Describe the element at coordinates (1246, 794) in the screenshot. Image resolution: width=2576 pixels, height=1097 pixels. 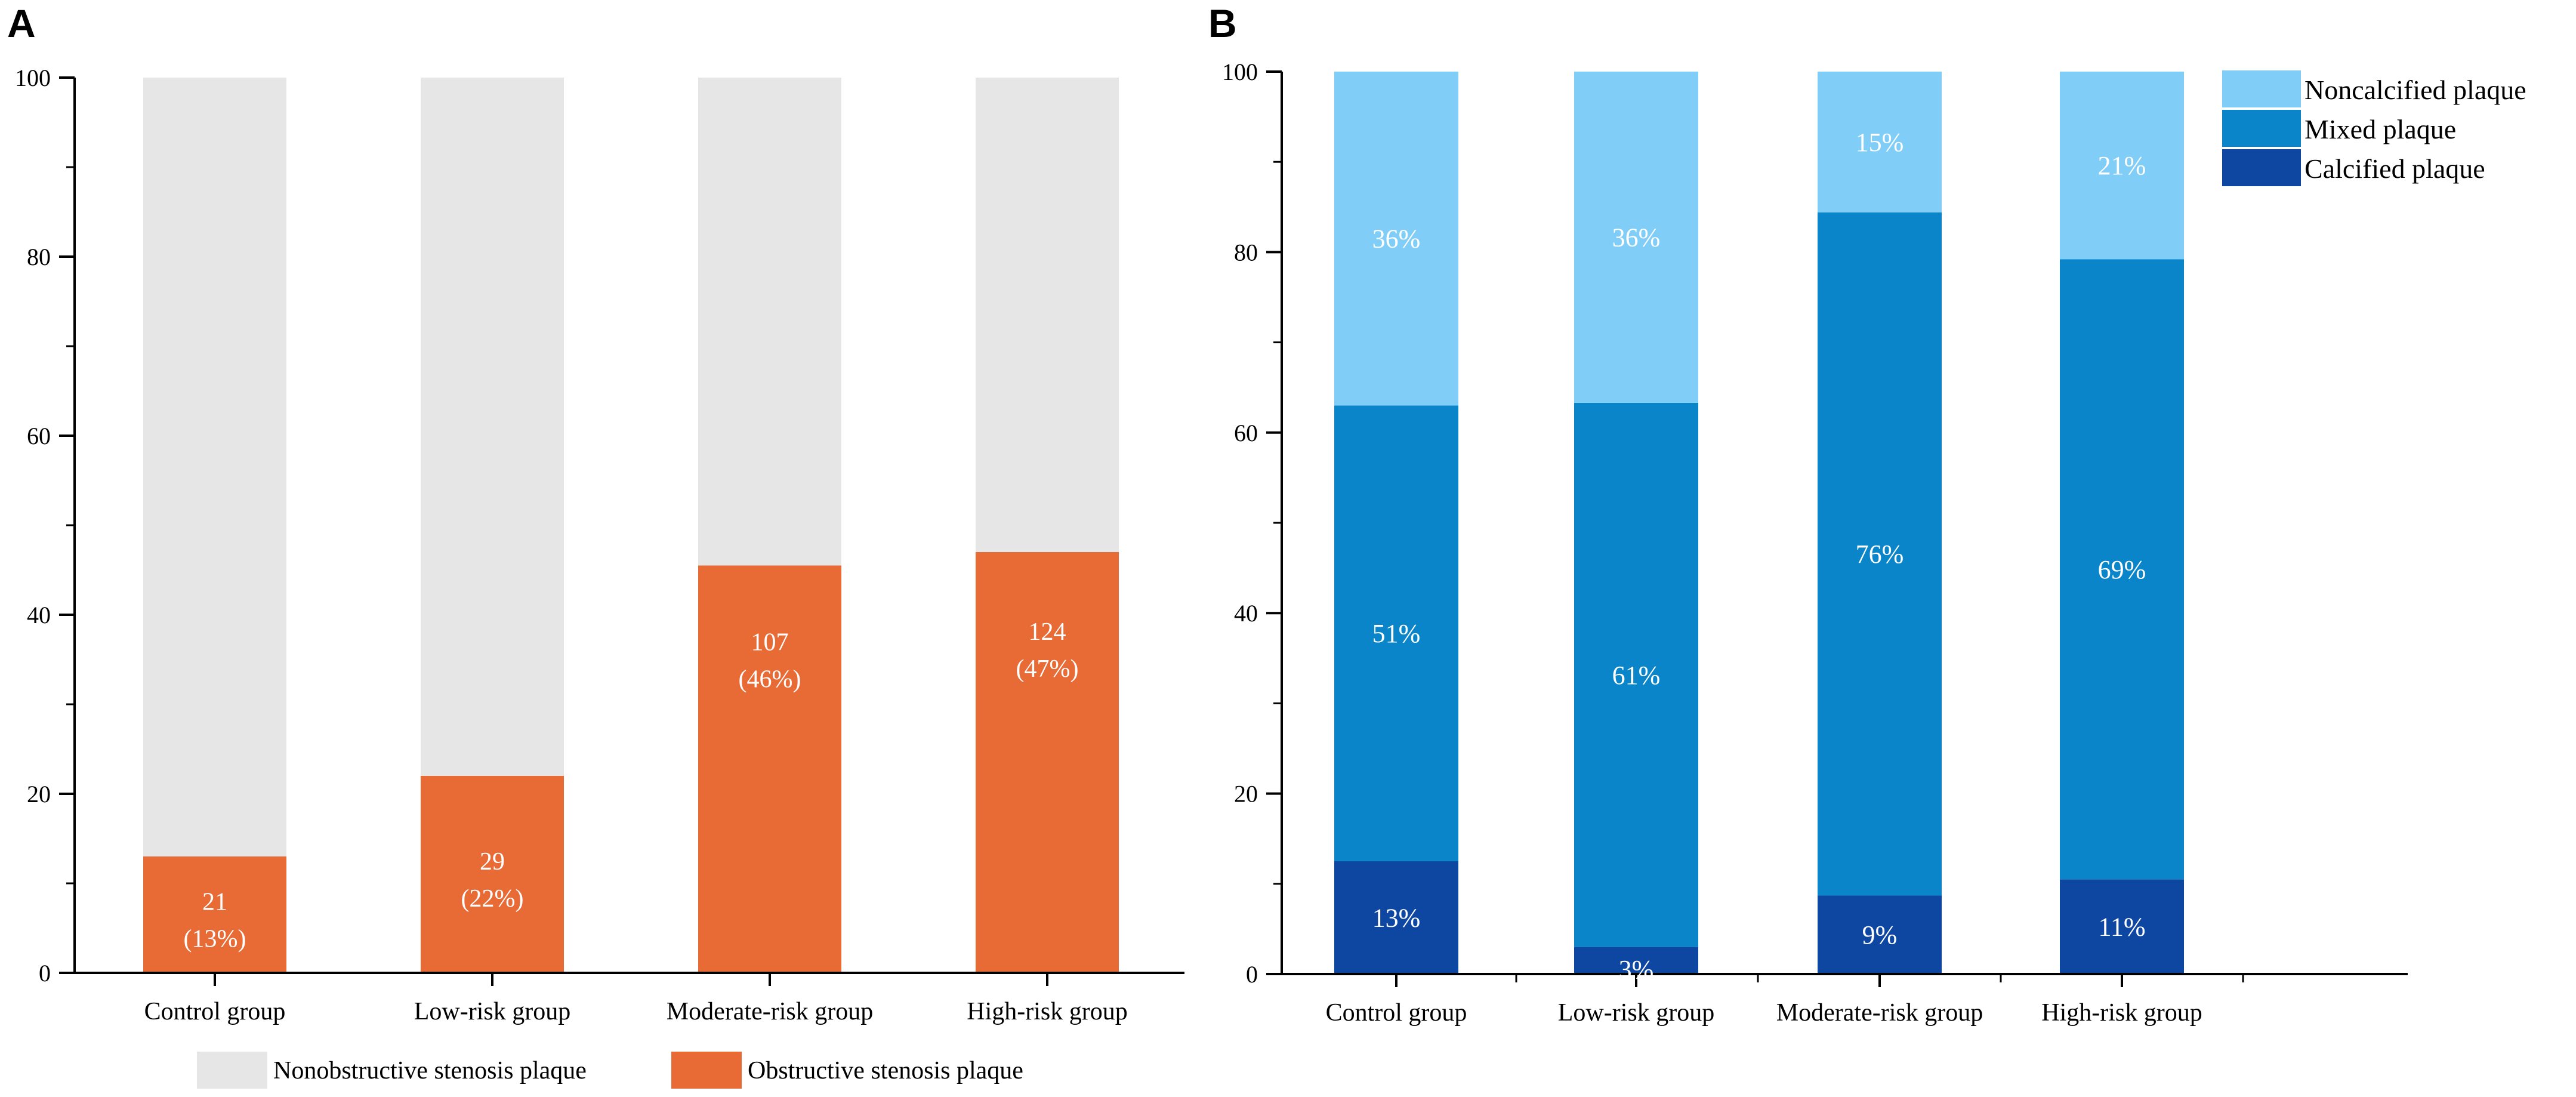
I see `panel-b-y-tick-label-20: 20` at that location.